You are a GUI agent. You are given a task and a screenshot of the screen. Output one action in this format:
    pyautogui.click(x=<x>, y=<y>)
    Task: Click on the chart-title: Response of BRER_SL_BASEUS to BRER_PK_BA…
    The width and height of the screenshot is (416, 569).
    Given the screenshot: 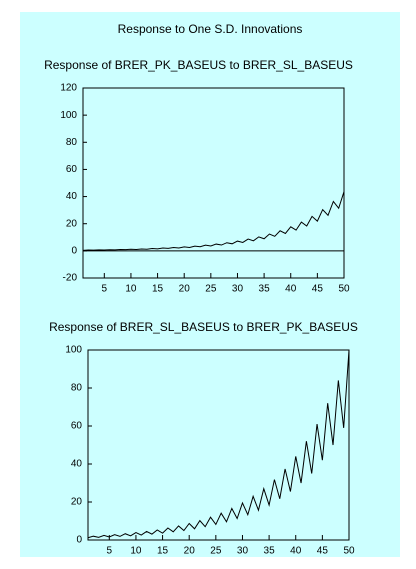 What is the action you would take?
    pyautogui.click(x=203, y=327)
    